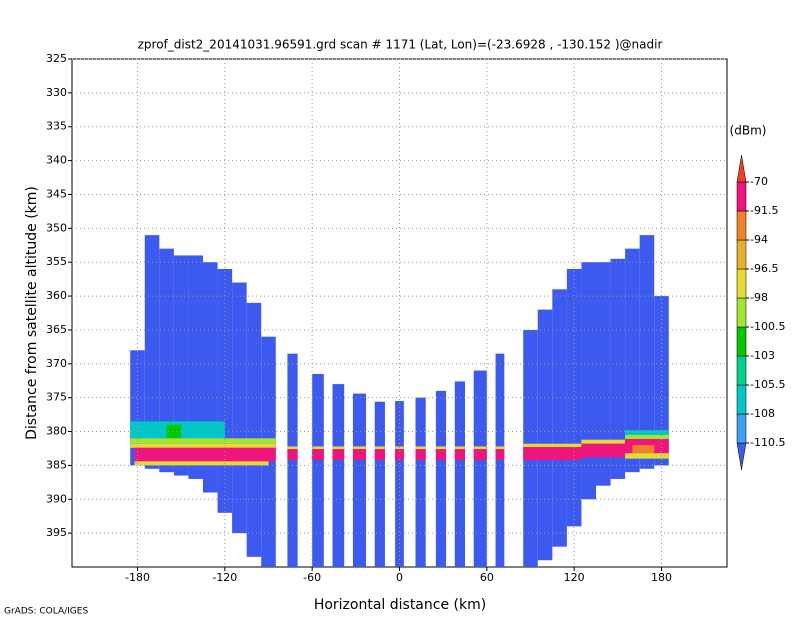  Describe the element at coordinates (56, 363) in the screenshot. I see `y-tick-label: 370` at that location.